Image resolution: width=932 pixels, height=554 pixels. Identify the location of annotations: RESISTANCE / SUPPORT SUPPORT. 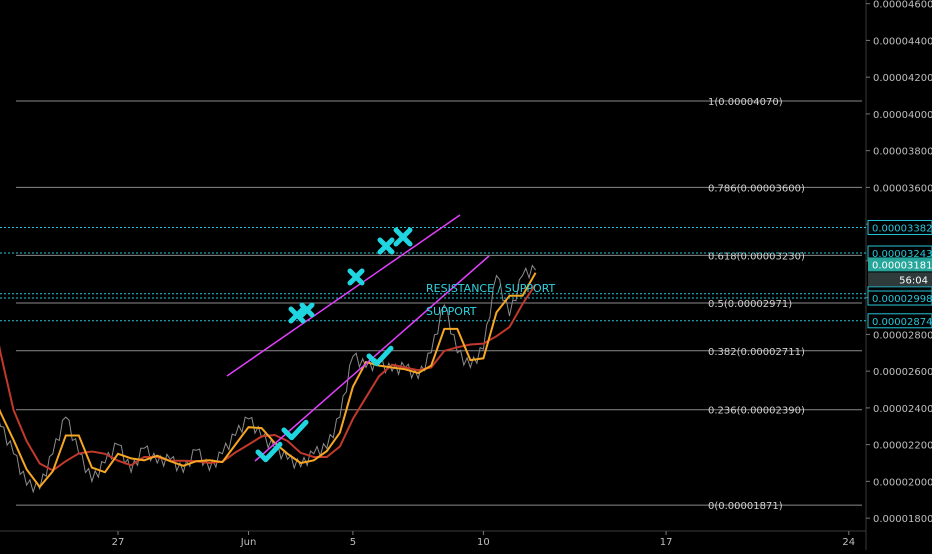
(491, 300).